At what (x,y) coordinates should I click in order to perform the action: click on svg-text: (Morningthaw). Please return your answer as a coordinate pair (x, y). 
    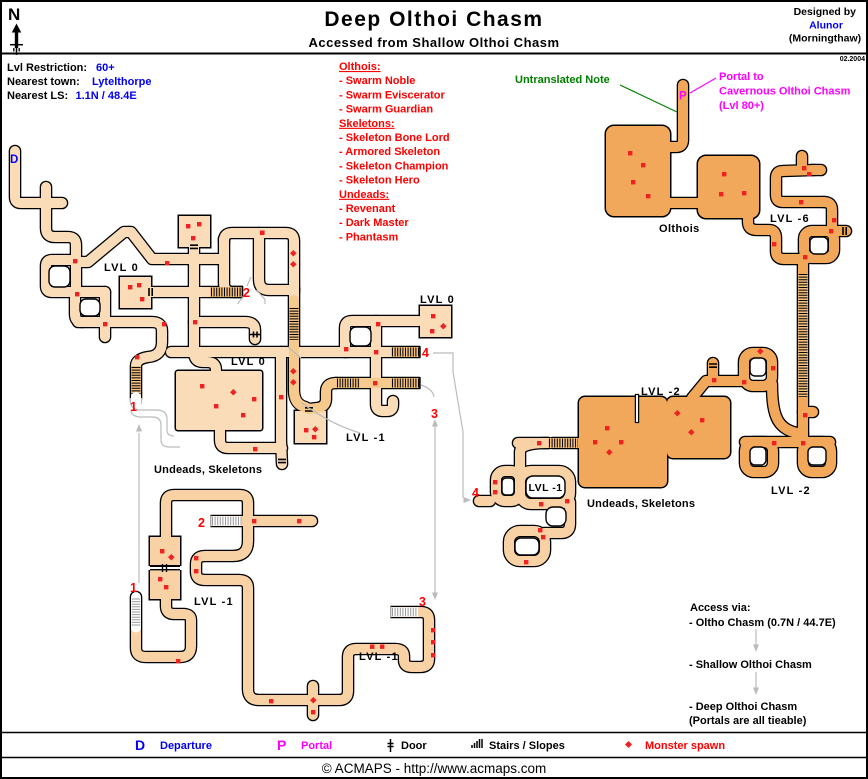
    Looking at the image, I should click on (825, 39).